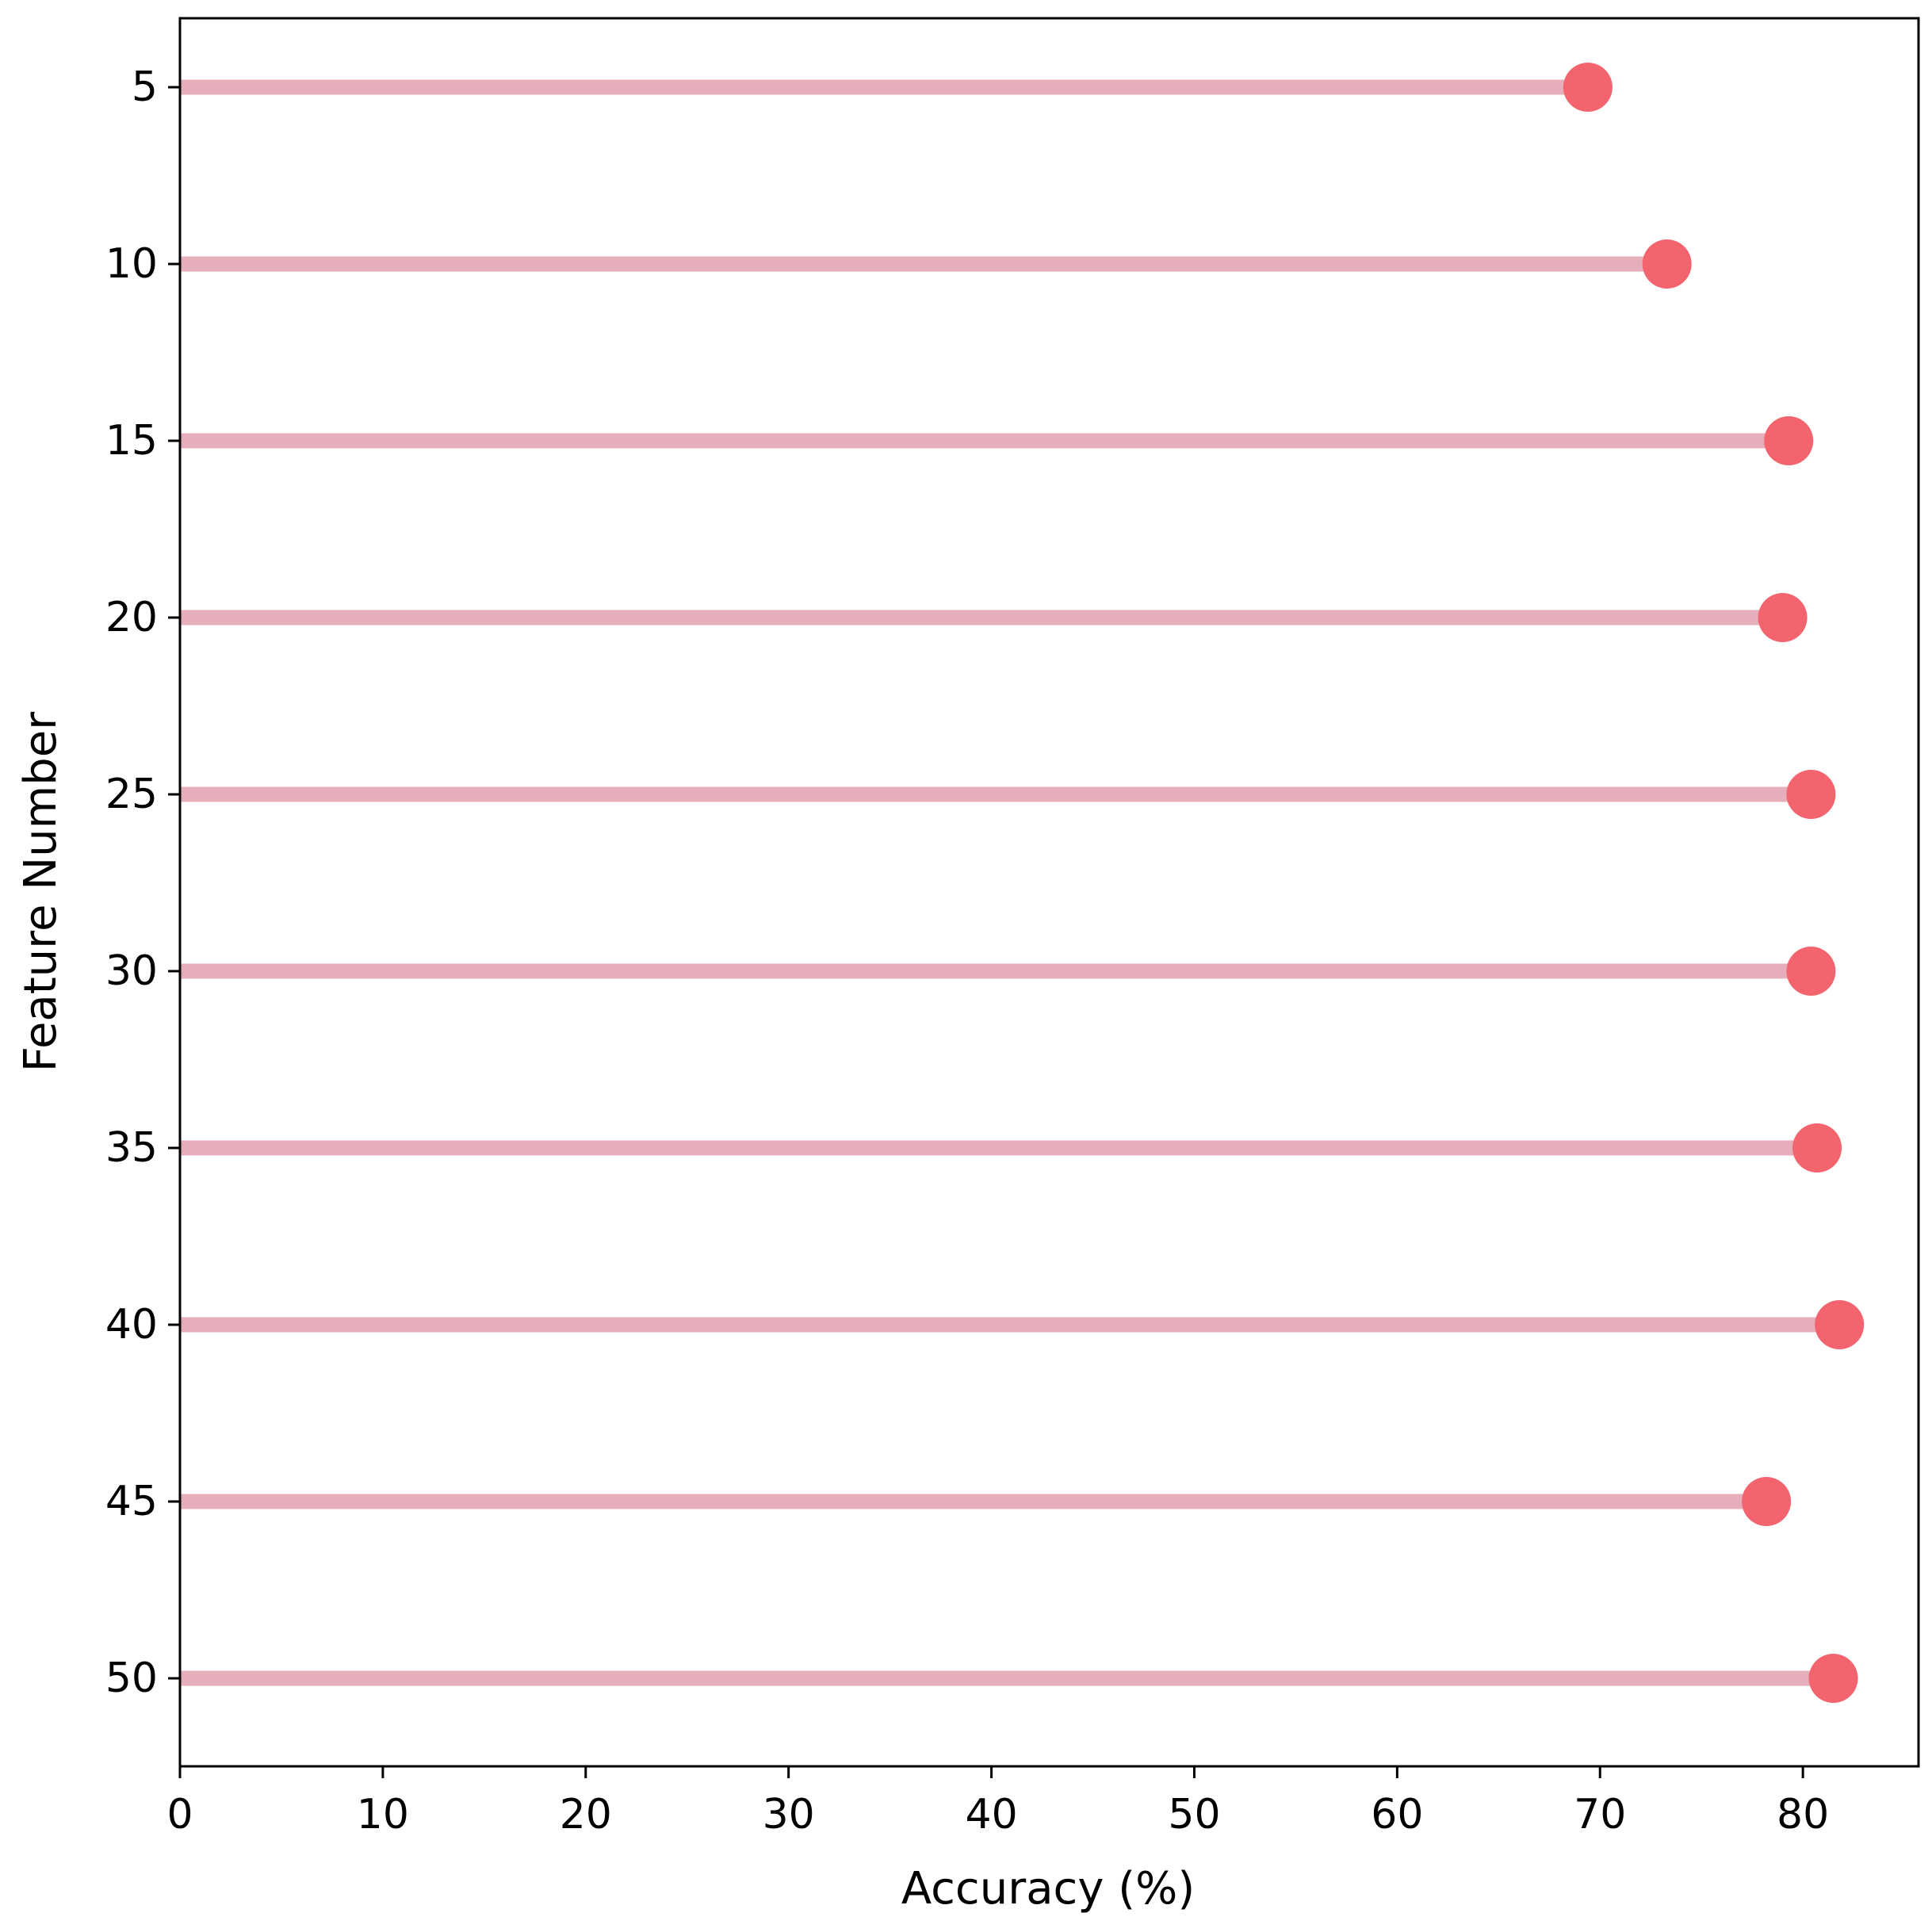 The width and height of the screenshot is (1932, 1932). What do you see at coordinates (41, 891) in the screenshot?
I see `y-axis-label: Feature Number` at bounding box center [41, 891].